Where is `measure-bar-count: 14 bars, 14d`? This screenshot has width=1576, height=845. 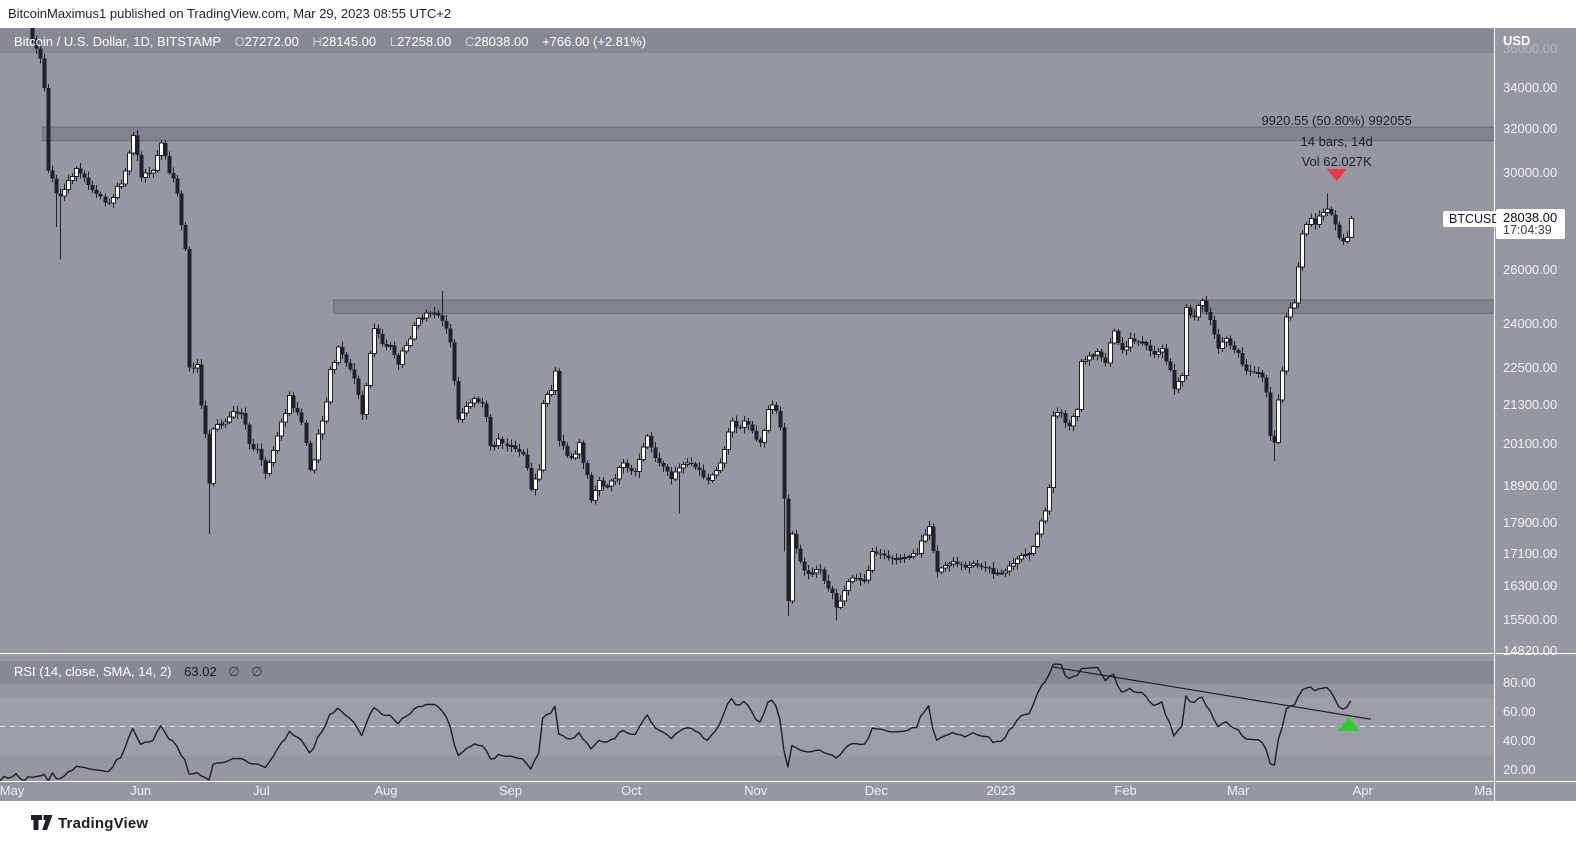 measure-bar-count: 14 bars, 14d is located at coordinates (1336, 141).